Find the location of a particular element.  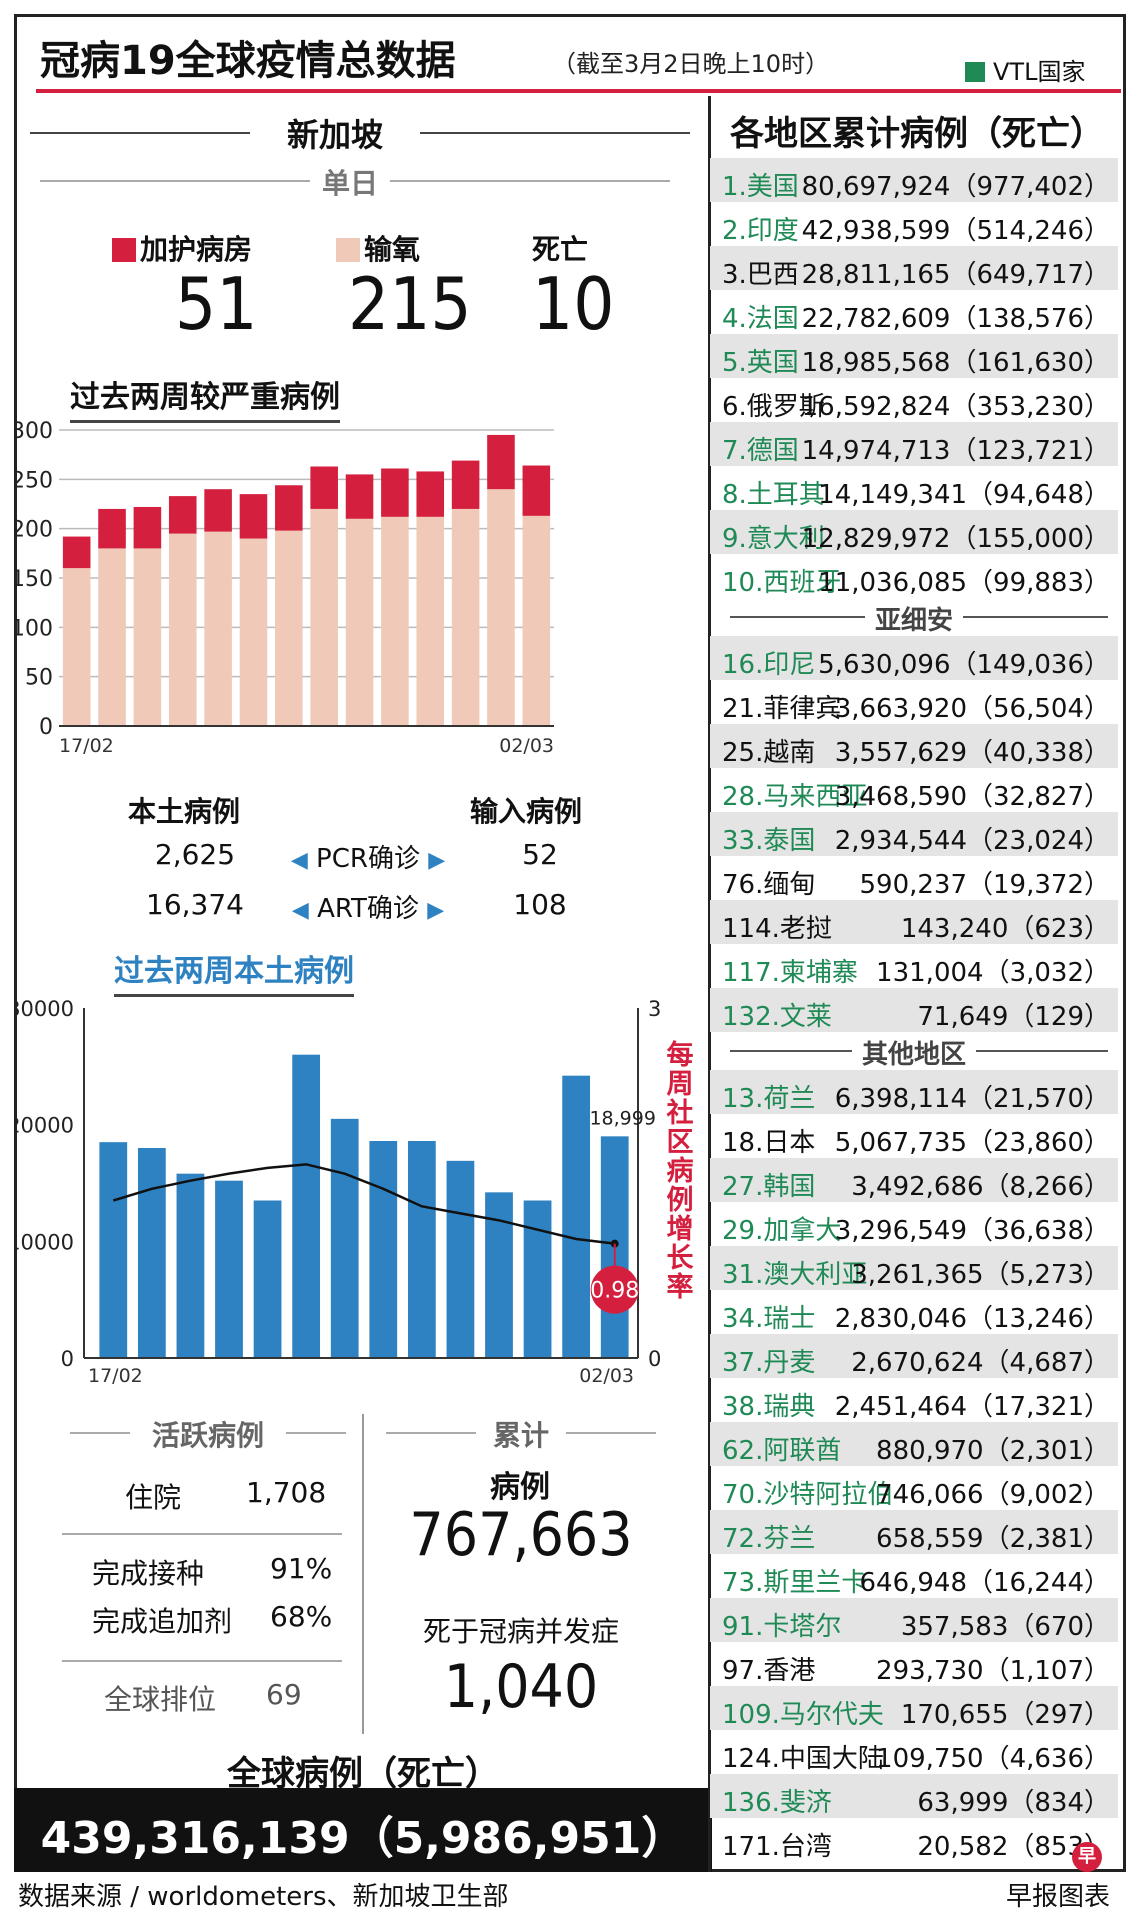

booster-label: 完成追加剂 is located at coordinates (162, 1621).